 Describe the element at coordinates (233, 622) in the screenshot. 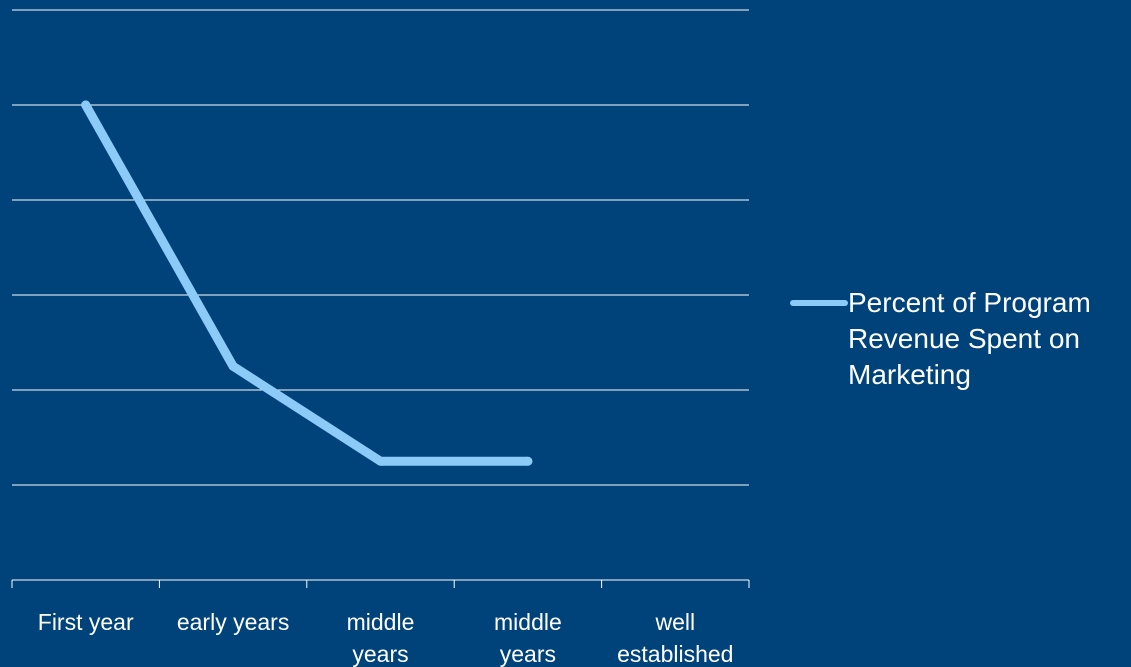

I see `x-tick-label: early years` at that location.